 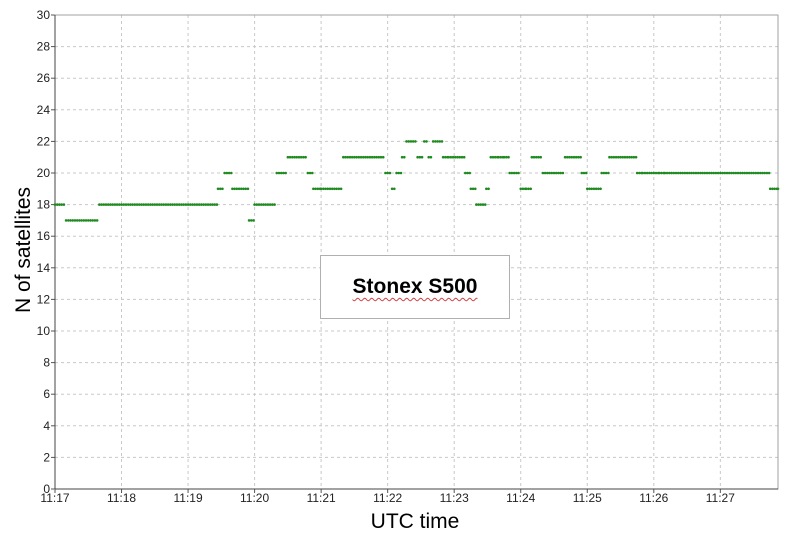 What do you see at coordinates (415, 521) in the screenshot?
I see `x-axis-title: UTC time` at bounding box center [415, 521].